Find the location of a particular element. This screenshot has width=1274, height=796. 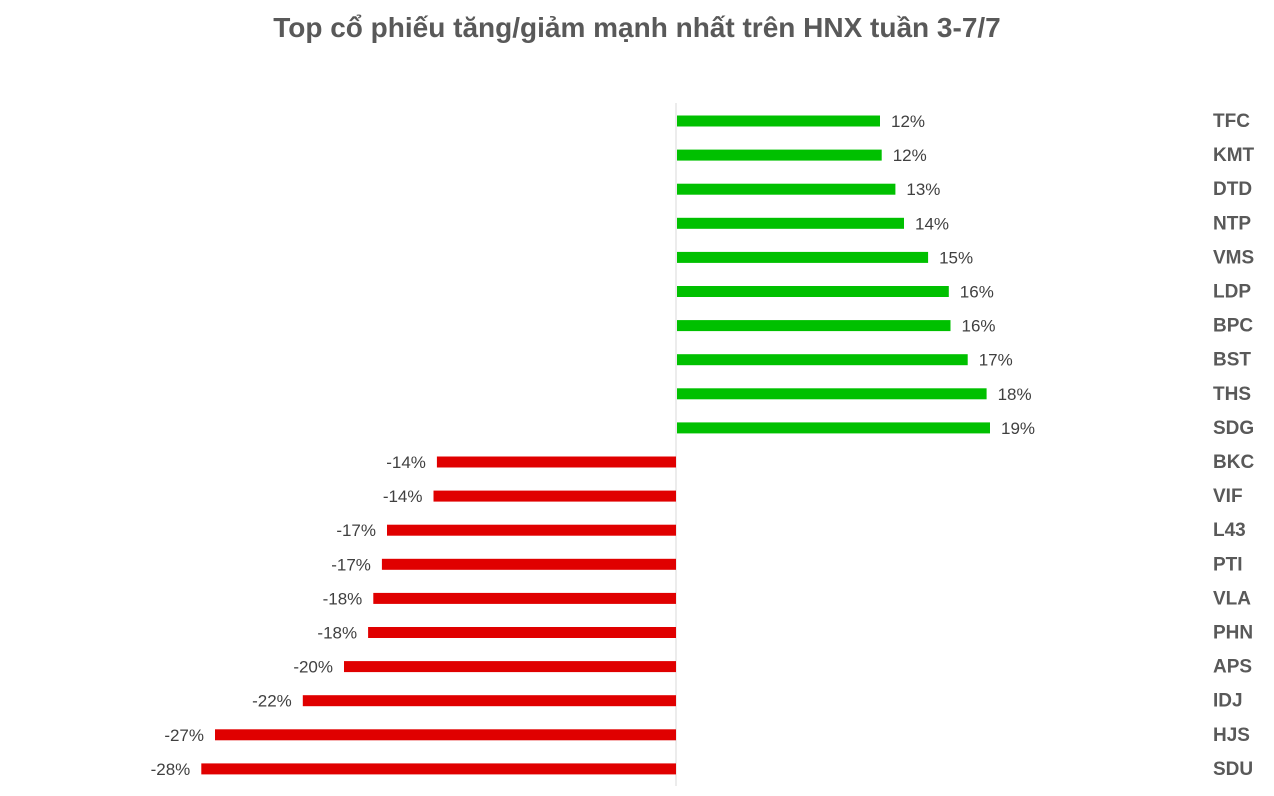

bar-bst is located at coordinates (822, 360).